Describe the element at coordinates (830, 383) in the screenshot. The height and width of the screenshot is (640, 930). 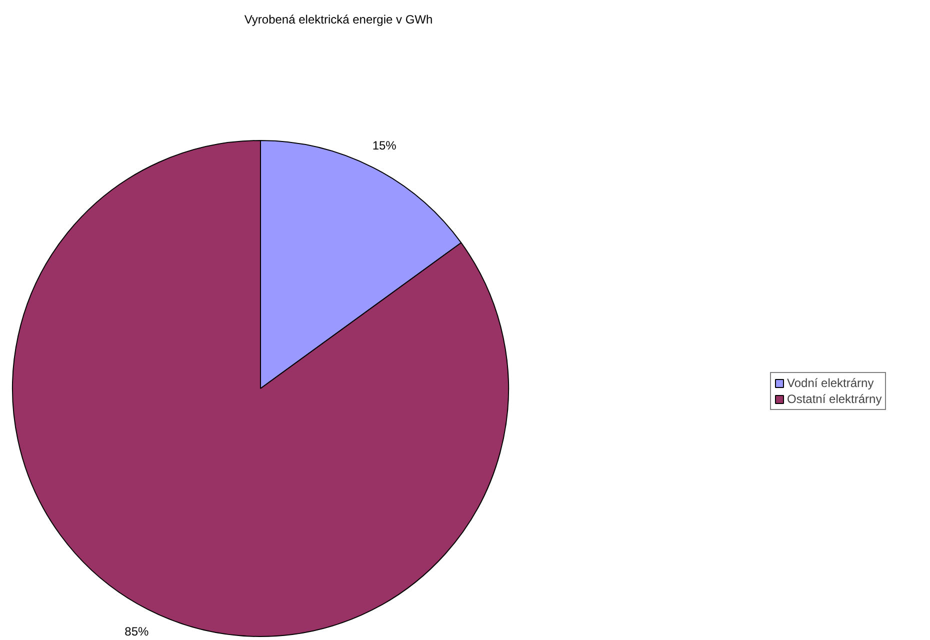
I see `legend-label: Vodní elektrárny` at that location.